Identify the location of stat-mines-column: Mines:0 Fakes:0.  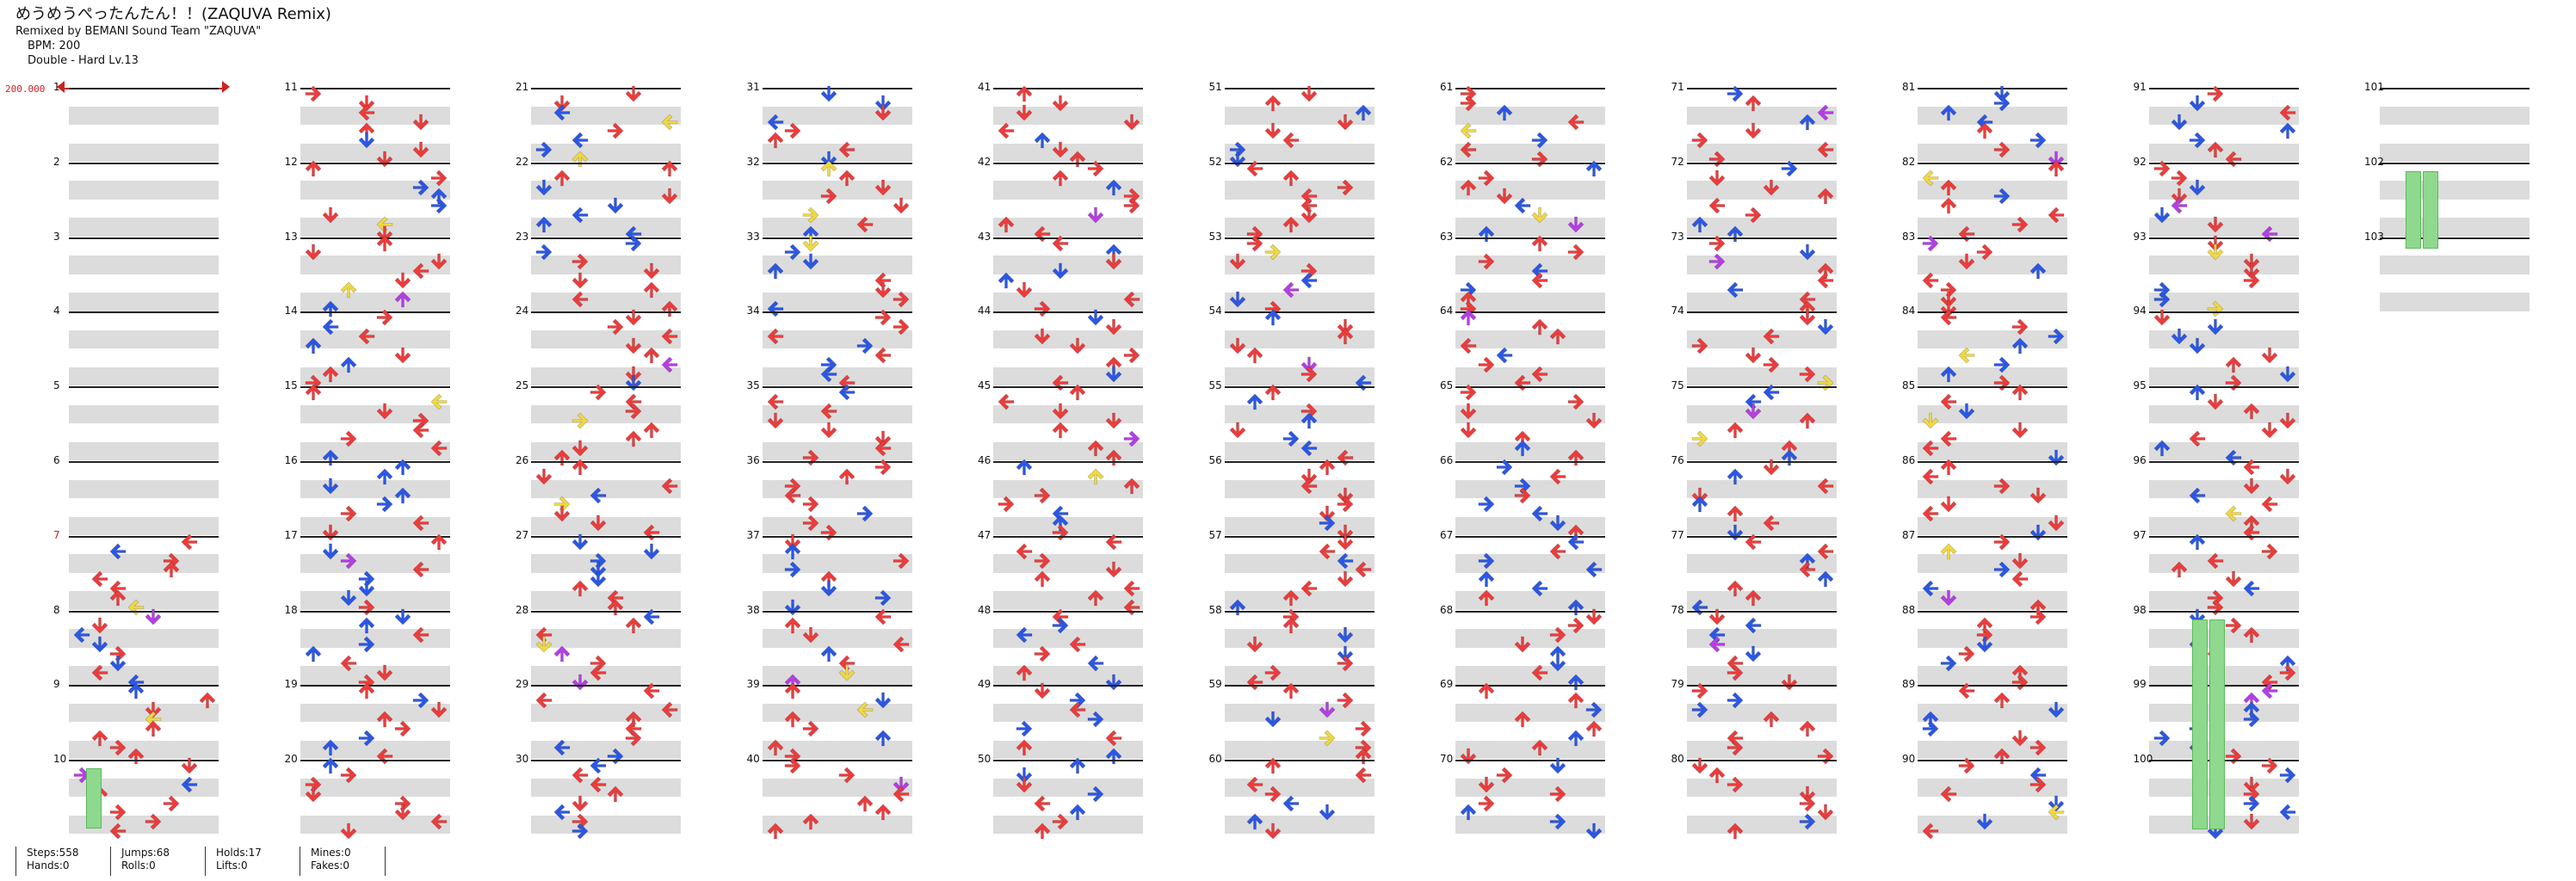
(343, 861).